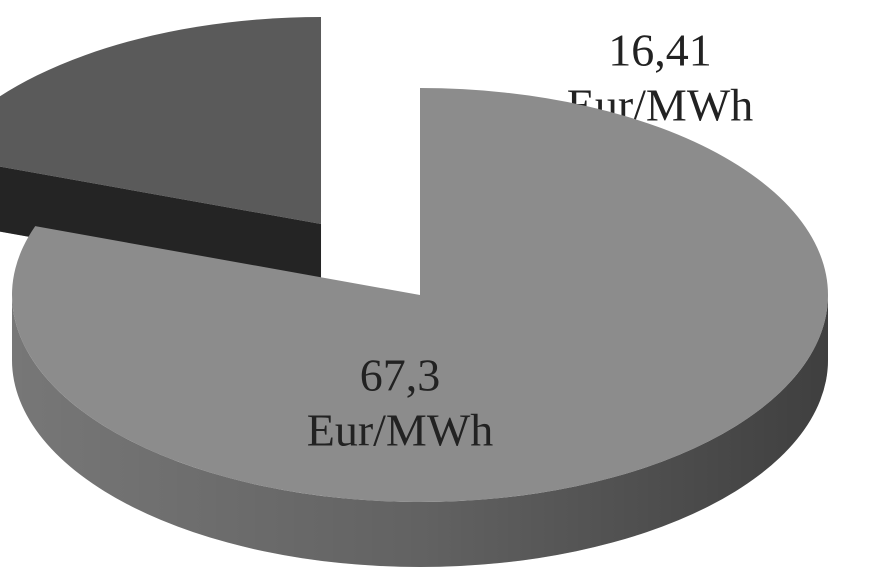 Image resolution: width=886 pixels, height=571 pixels. I want to click on slice-face-shade, so click(161, 228).